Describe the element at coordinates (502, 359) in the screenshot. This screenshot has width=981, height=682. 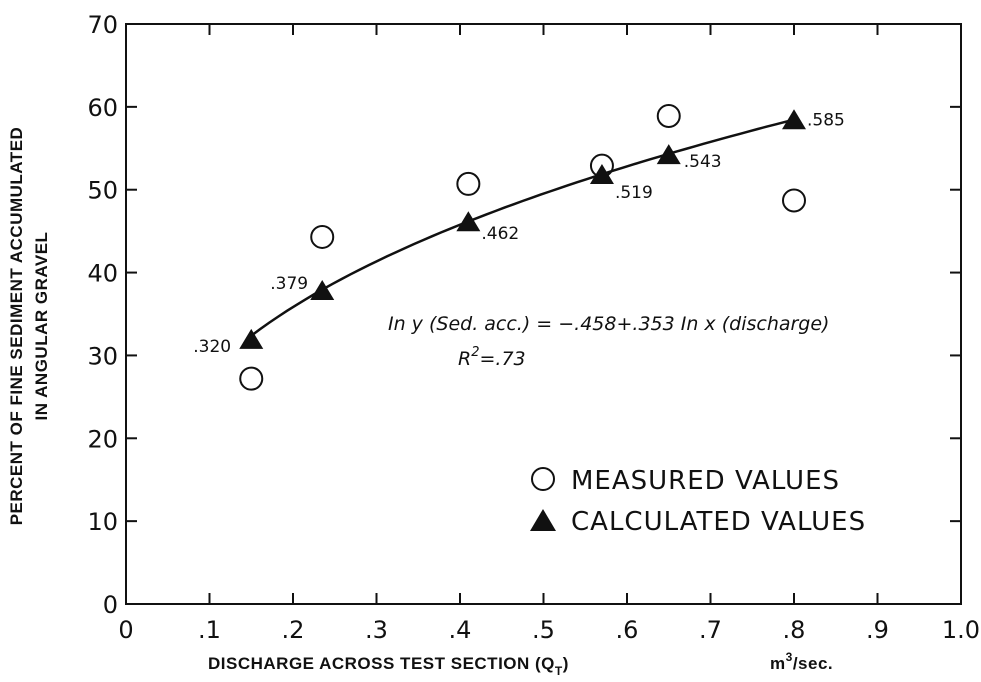
I see `r-squared-value: =.73` at that location.